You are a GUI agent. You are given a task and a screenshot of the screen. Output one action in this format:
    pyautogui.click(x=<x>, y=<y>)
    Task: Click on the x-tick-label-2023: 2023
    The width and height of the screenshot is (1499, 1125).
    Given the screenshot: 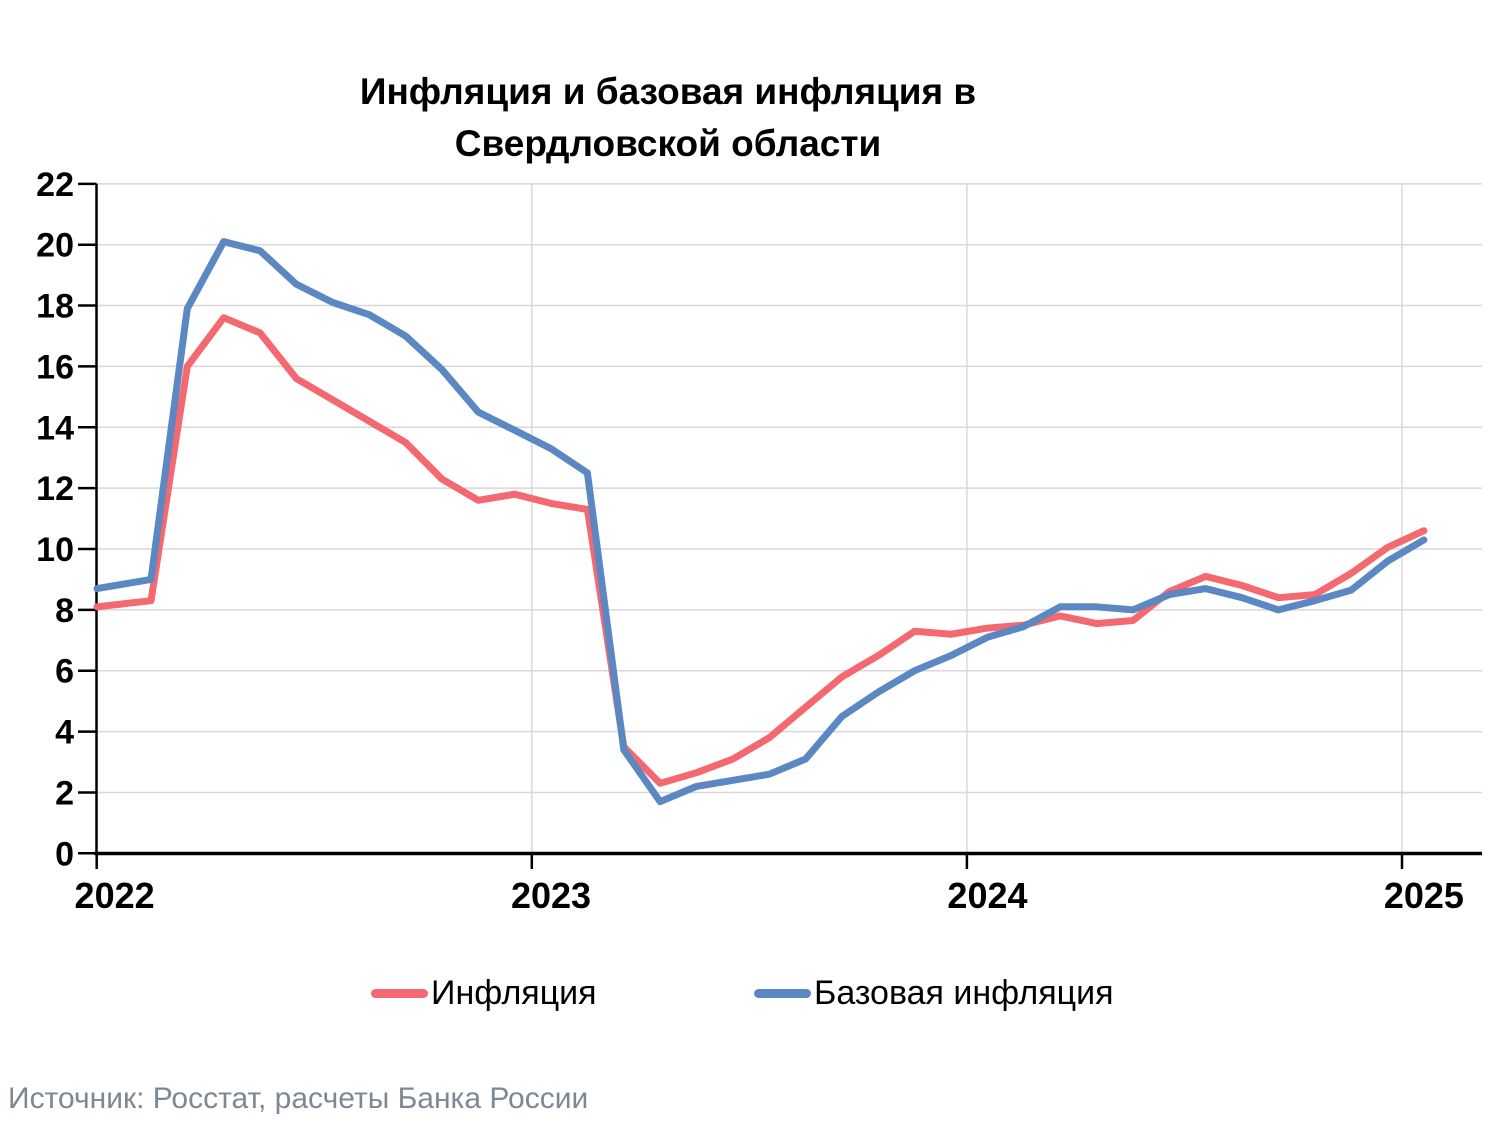 What is the action you would take?
    pyautogui.click(x=551, y=895)
    